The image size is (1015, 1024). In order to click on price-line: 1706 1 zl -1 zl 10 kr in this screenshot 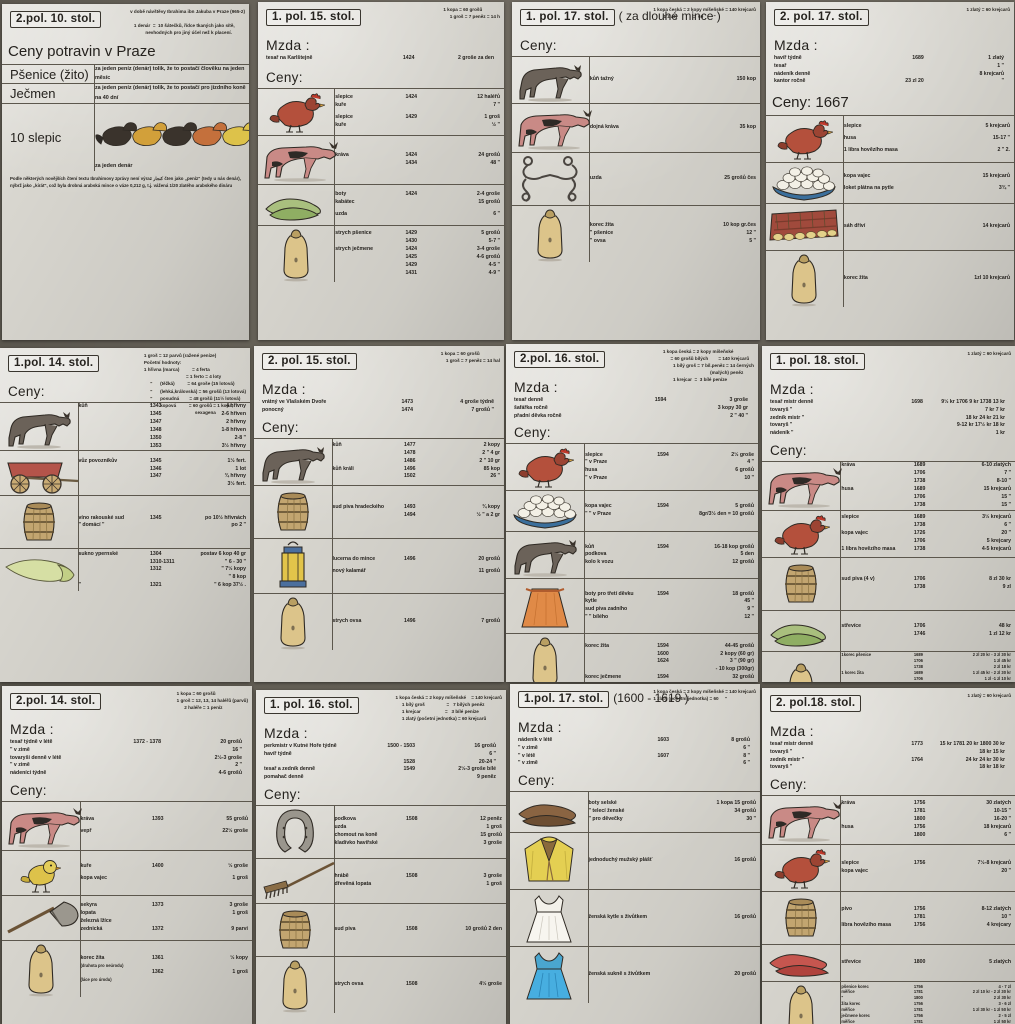, I will do `click(928, 679)`.